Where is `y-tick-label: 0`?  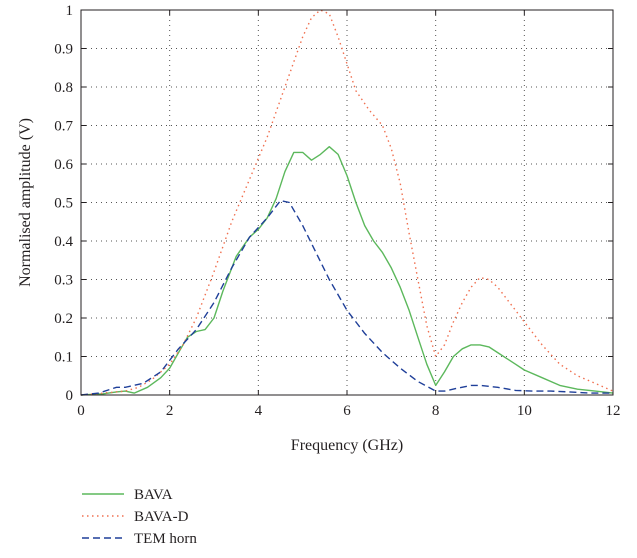
y-tick-label: 0 is located at coordinates (70, 396).